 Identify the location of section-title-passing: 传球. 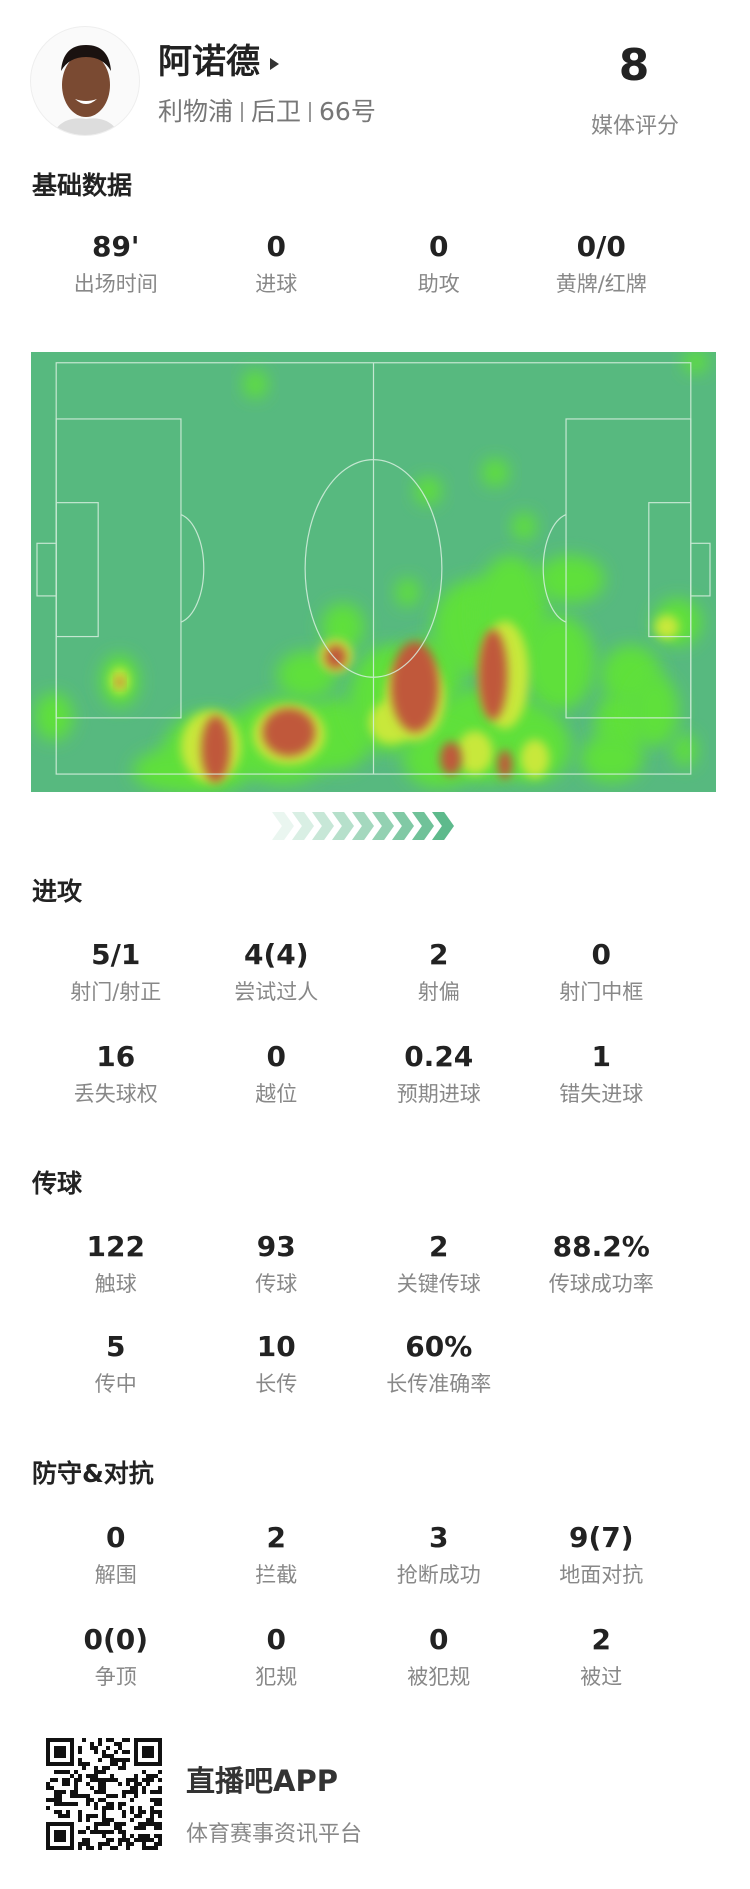
(57, 1183).